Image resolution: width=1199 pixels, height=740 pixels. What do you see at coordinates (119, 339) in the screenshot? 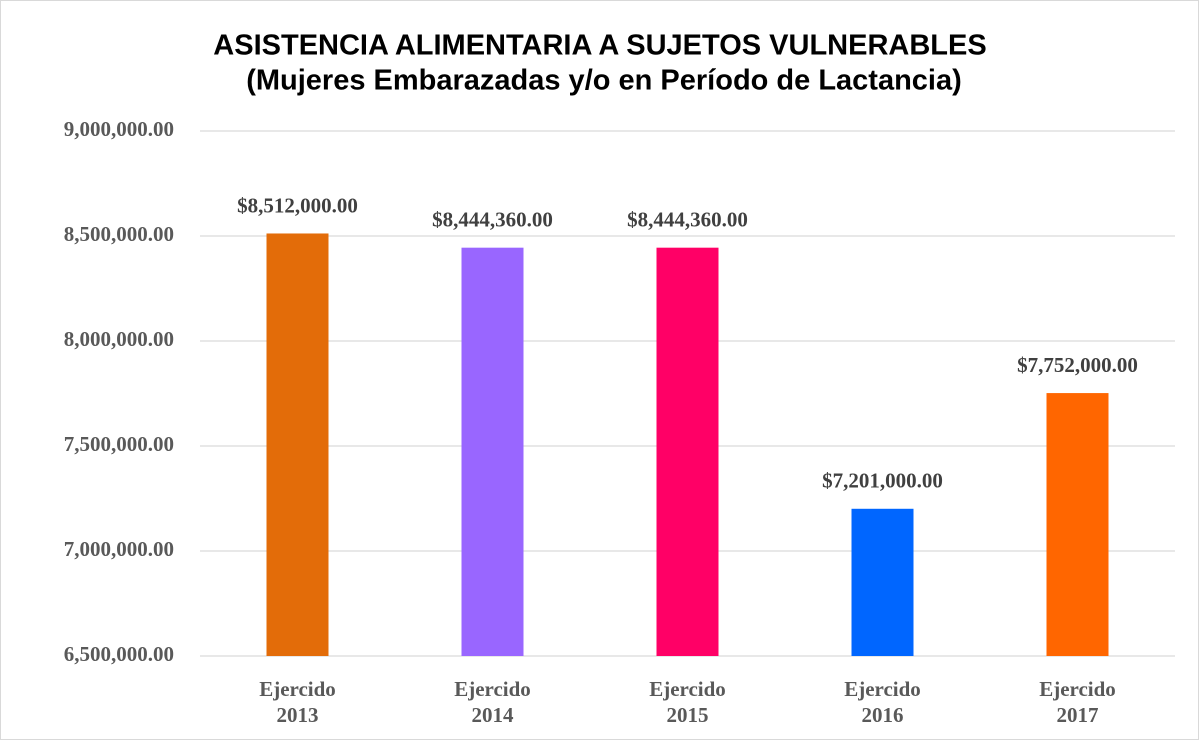
I see `y-tick-label: 8,000,000.00` at bounding box center [119, 339].